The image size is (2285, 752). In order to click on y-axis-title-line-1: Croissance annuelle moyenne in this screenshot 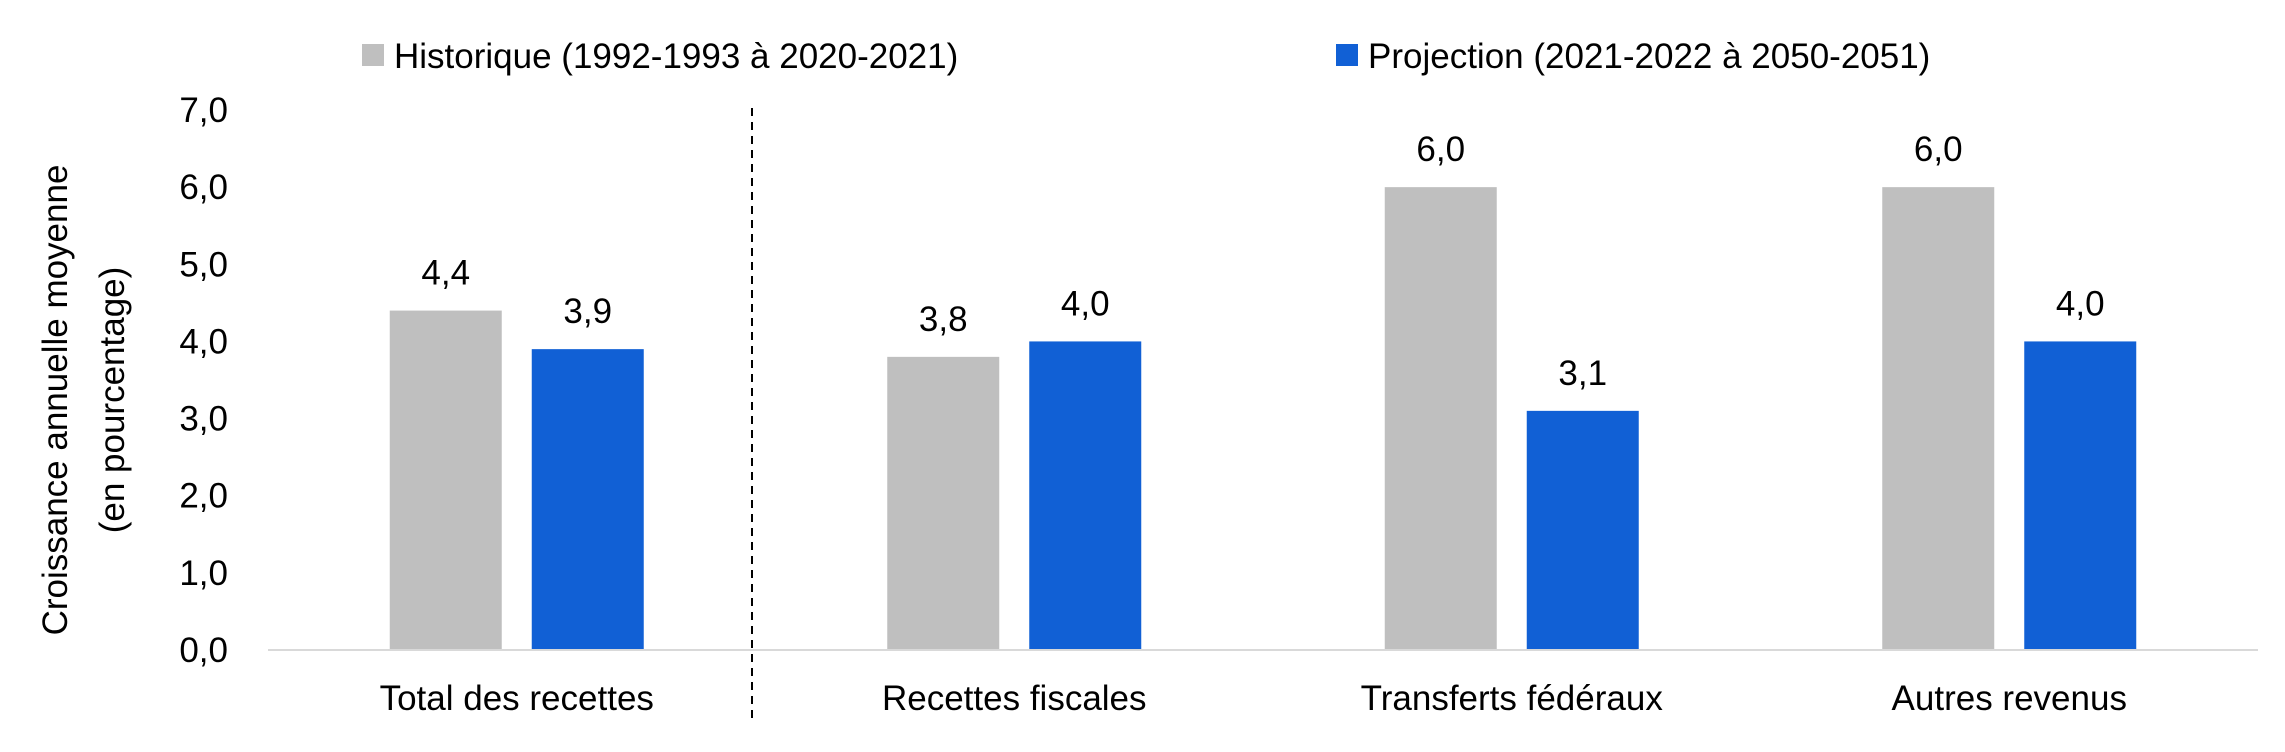, I will do `click(55, 400)`.